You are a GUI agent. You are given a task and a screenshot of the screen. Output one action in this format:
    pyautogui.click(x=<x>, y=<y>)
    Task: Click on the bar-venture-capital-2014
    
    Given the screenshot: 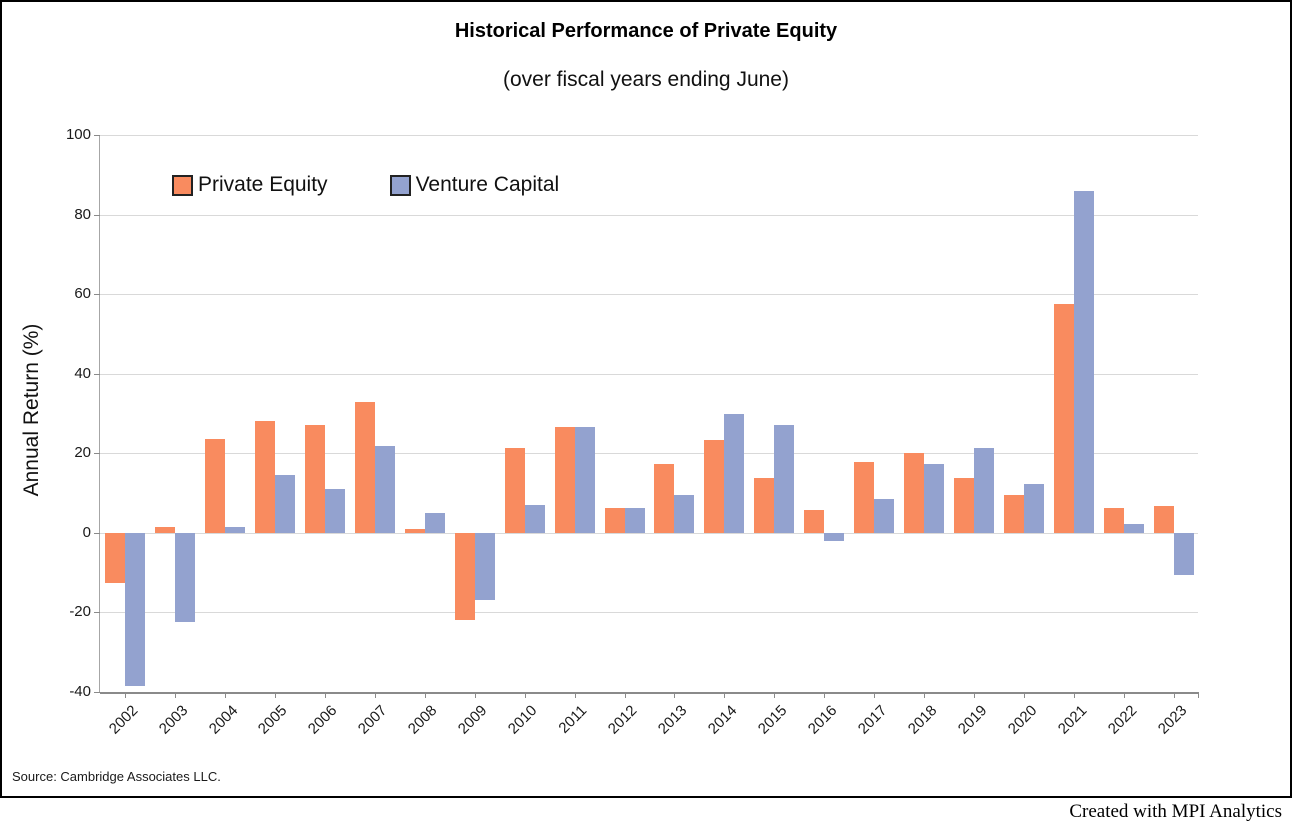 What is the action you would take?
    pyautogui.click(x=734, y=473)
    